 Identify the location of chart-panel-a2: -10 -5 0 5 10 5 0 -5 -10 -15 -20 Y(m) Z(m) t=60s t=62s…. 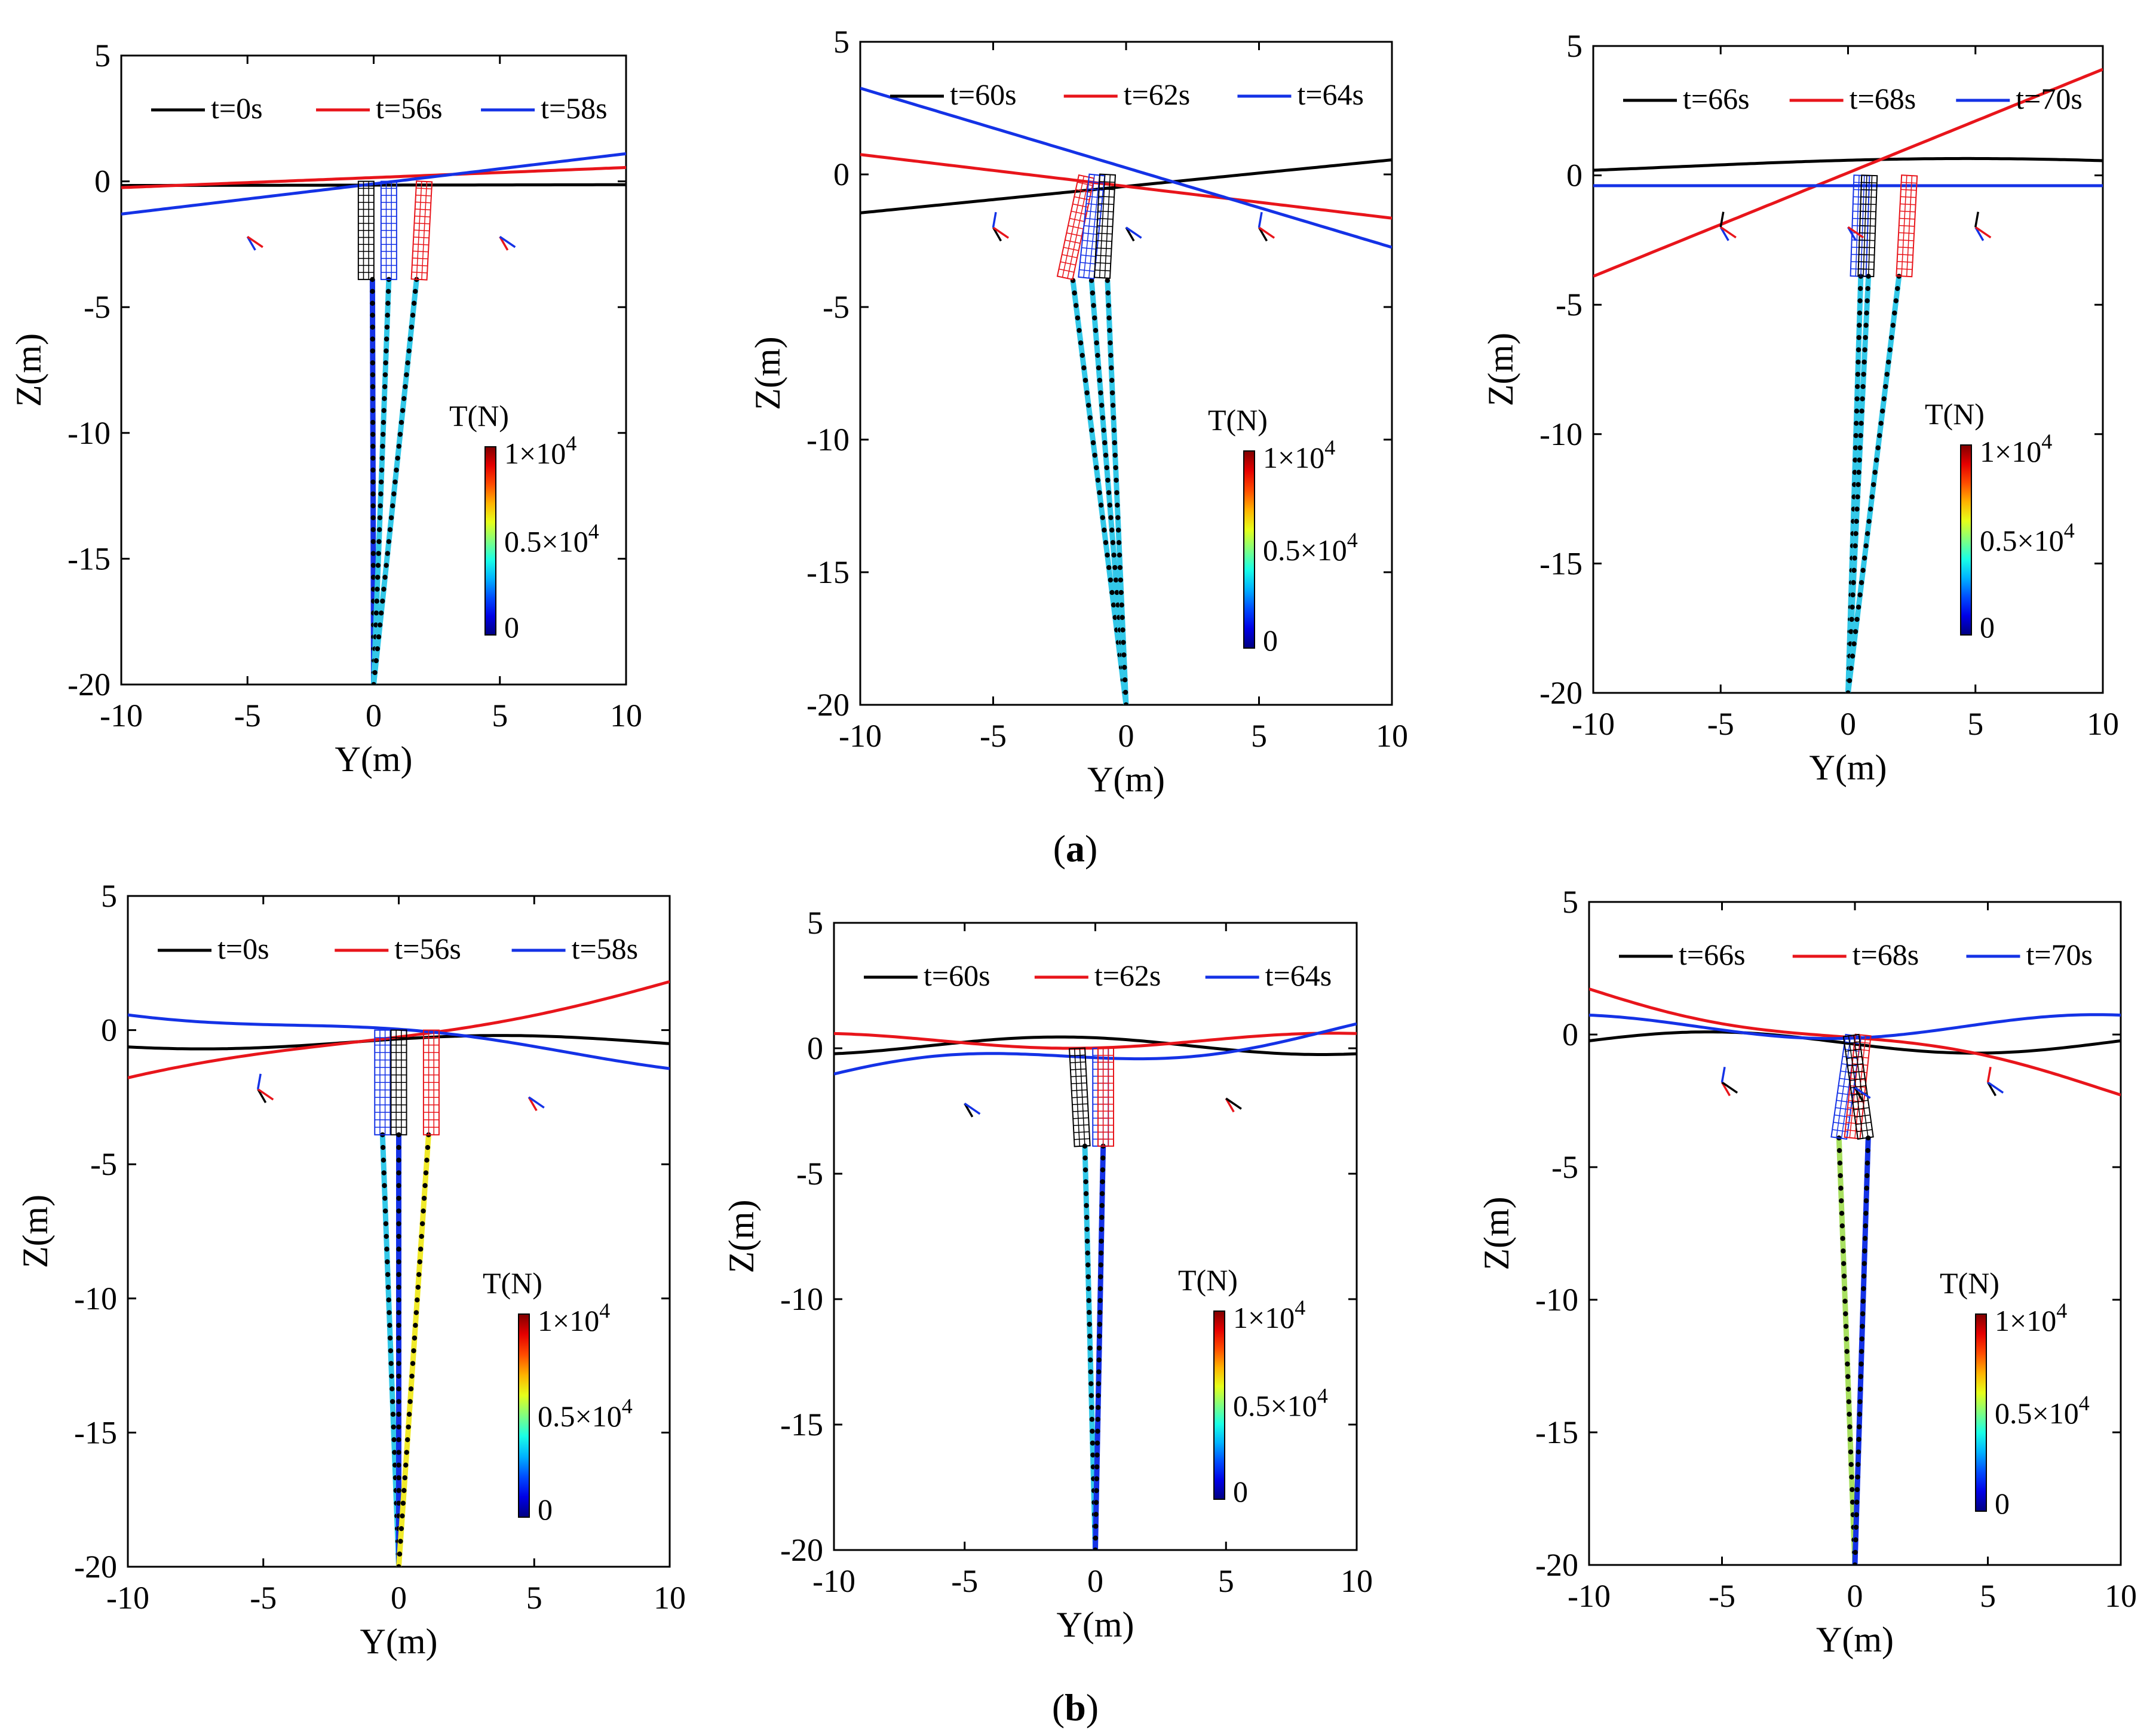
(1078, 412).